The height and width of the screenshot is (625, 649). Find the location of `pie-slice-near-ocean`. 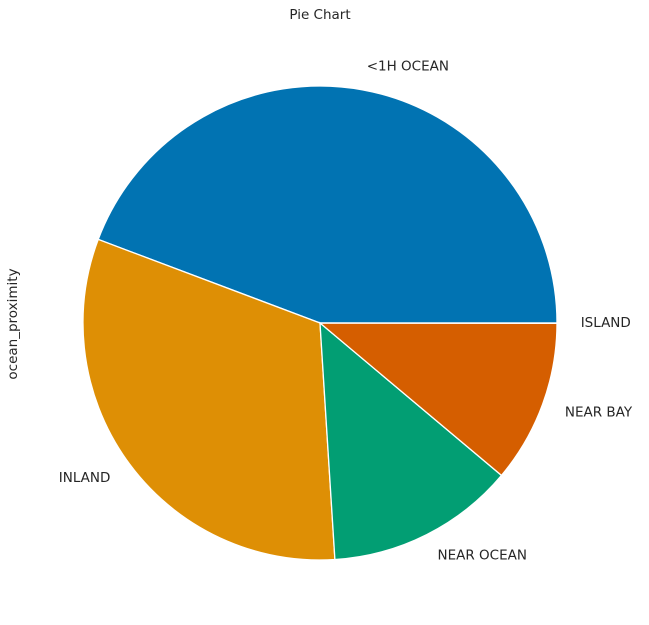

pie-slice-near-ocean is located at coordinates (411, 441).